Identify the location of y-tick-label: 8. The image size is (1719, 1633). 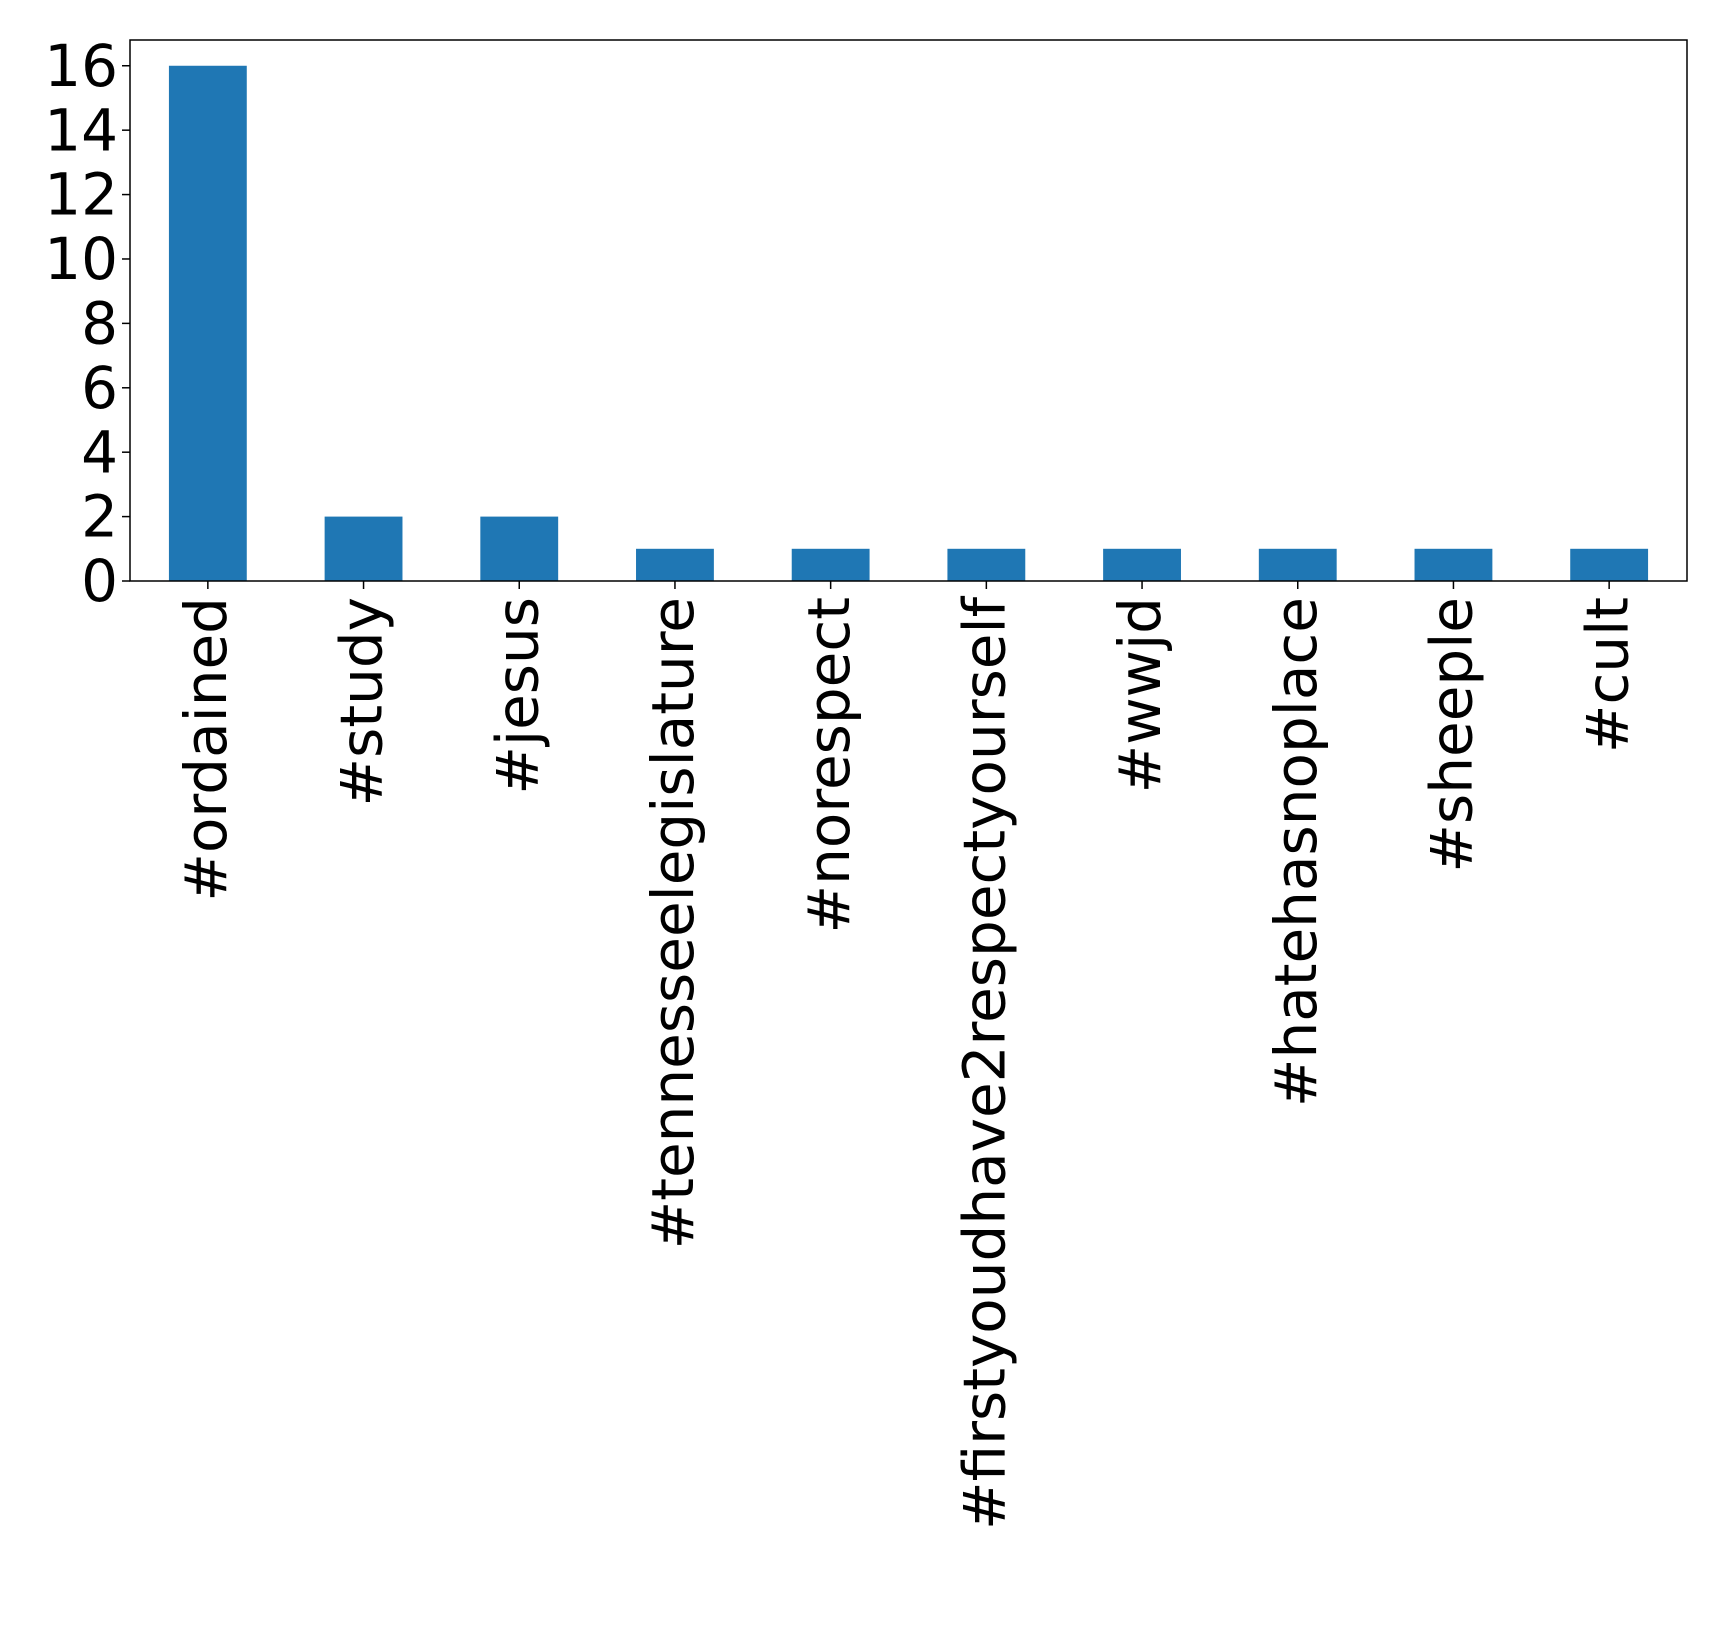
(99, 323).